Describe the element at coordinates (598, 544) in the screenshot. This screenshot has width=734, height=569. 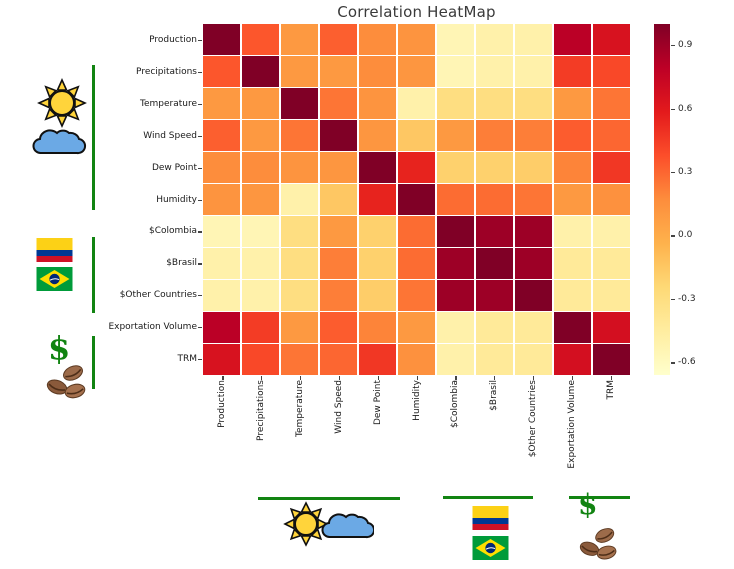
I see `coffee-beans-icon` at that location.